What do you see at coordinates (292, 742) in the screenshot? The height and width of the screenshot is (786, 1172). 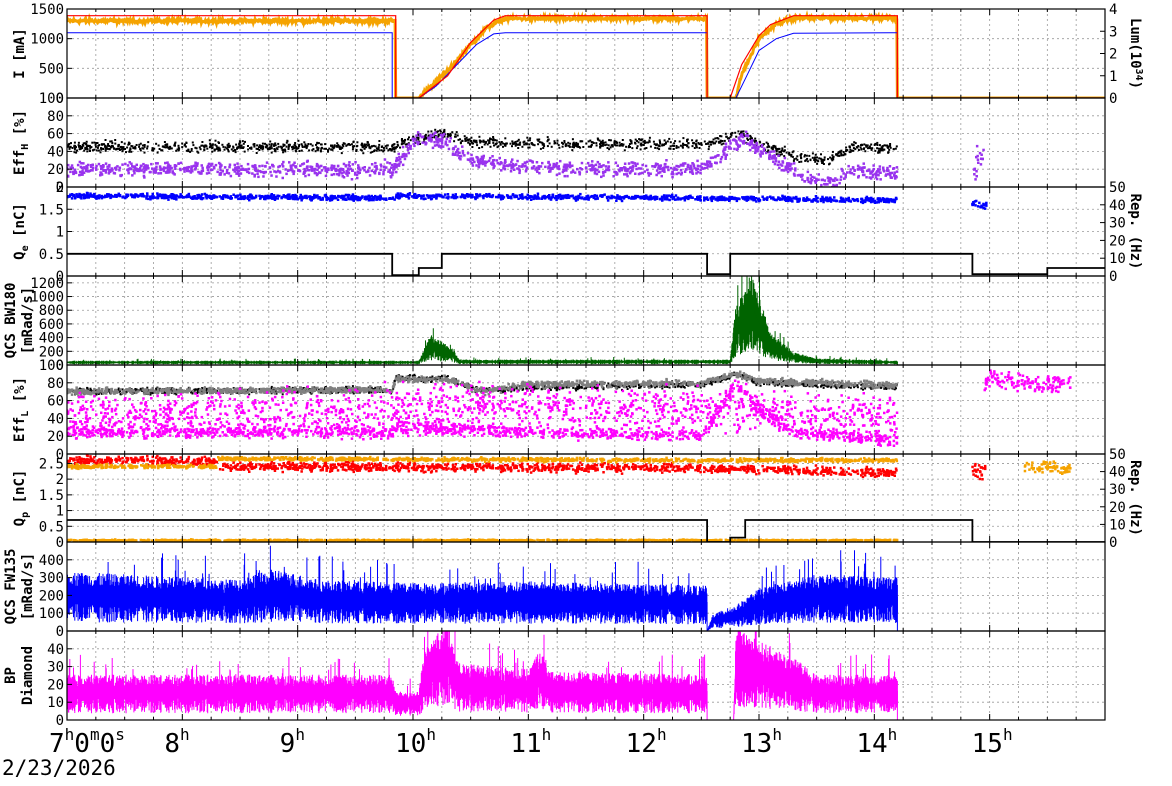 I see `x-tick-label: 9h` at bounding box center [292, 742].